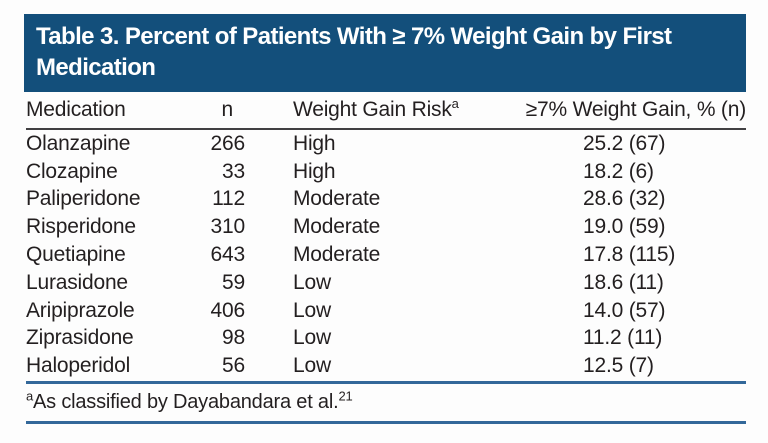 This screenshot has height=443, width=768. Describe the element at coordinates (624, 199) in the screenshot. I see `cell-weight-gain: 28.6 (32)` at that location.